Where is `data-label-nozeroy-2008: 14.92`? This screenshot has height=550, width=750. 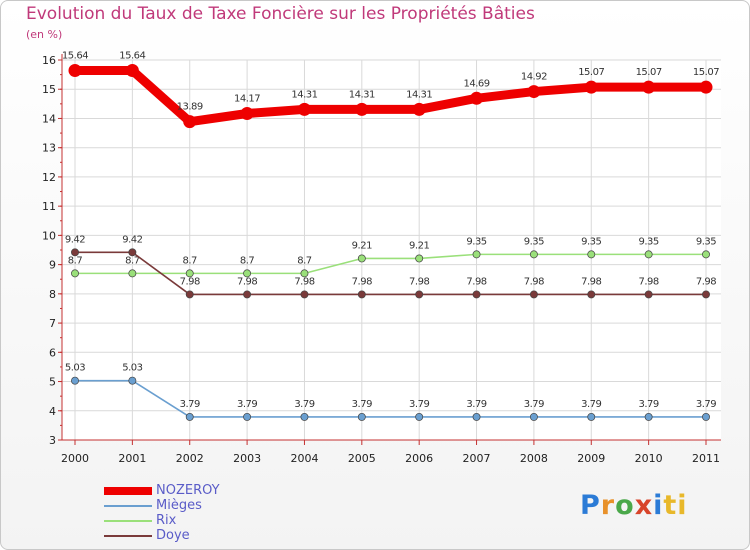 data-label-nozeroy-2008: 14.92 is located at coordinates (534, 77).